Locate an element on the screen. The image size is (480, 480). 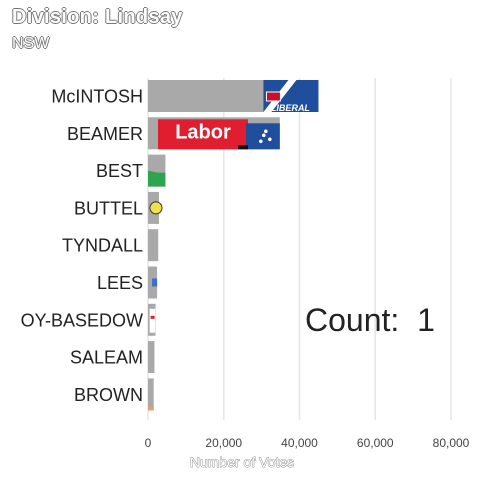
category-label: TYNDALL is located at coordinates (102, 246).